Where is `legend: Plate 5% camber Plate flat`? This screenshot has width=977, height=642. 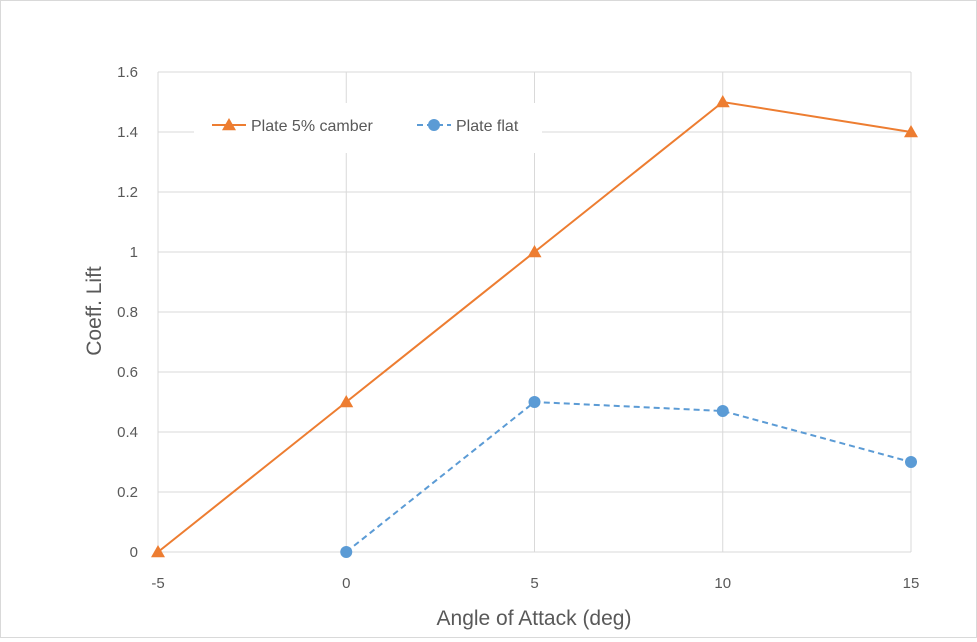 legend: Plate 5% camber Plate flat is located at coordinates (368, 128).